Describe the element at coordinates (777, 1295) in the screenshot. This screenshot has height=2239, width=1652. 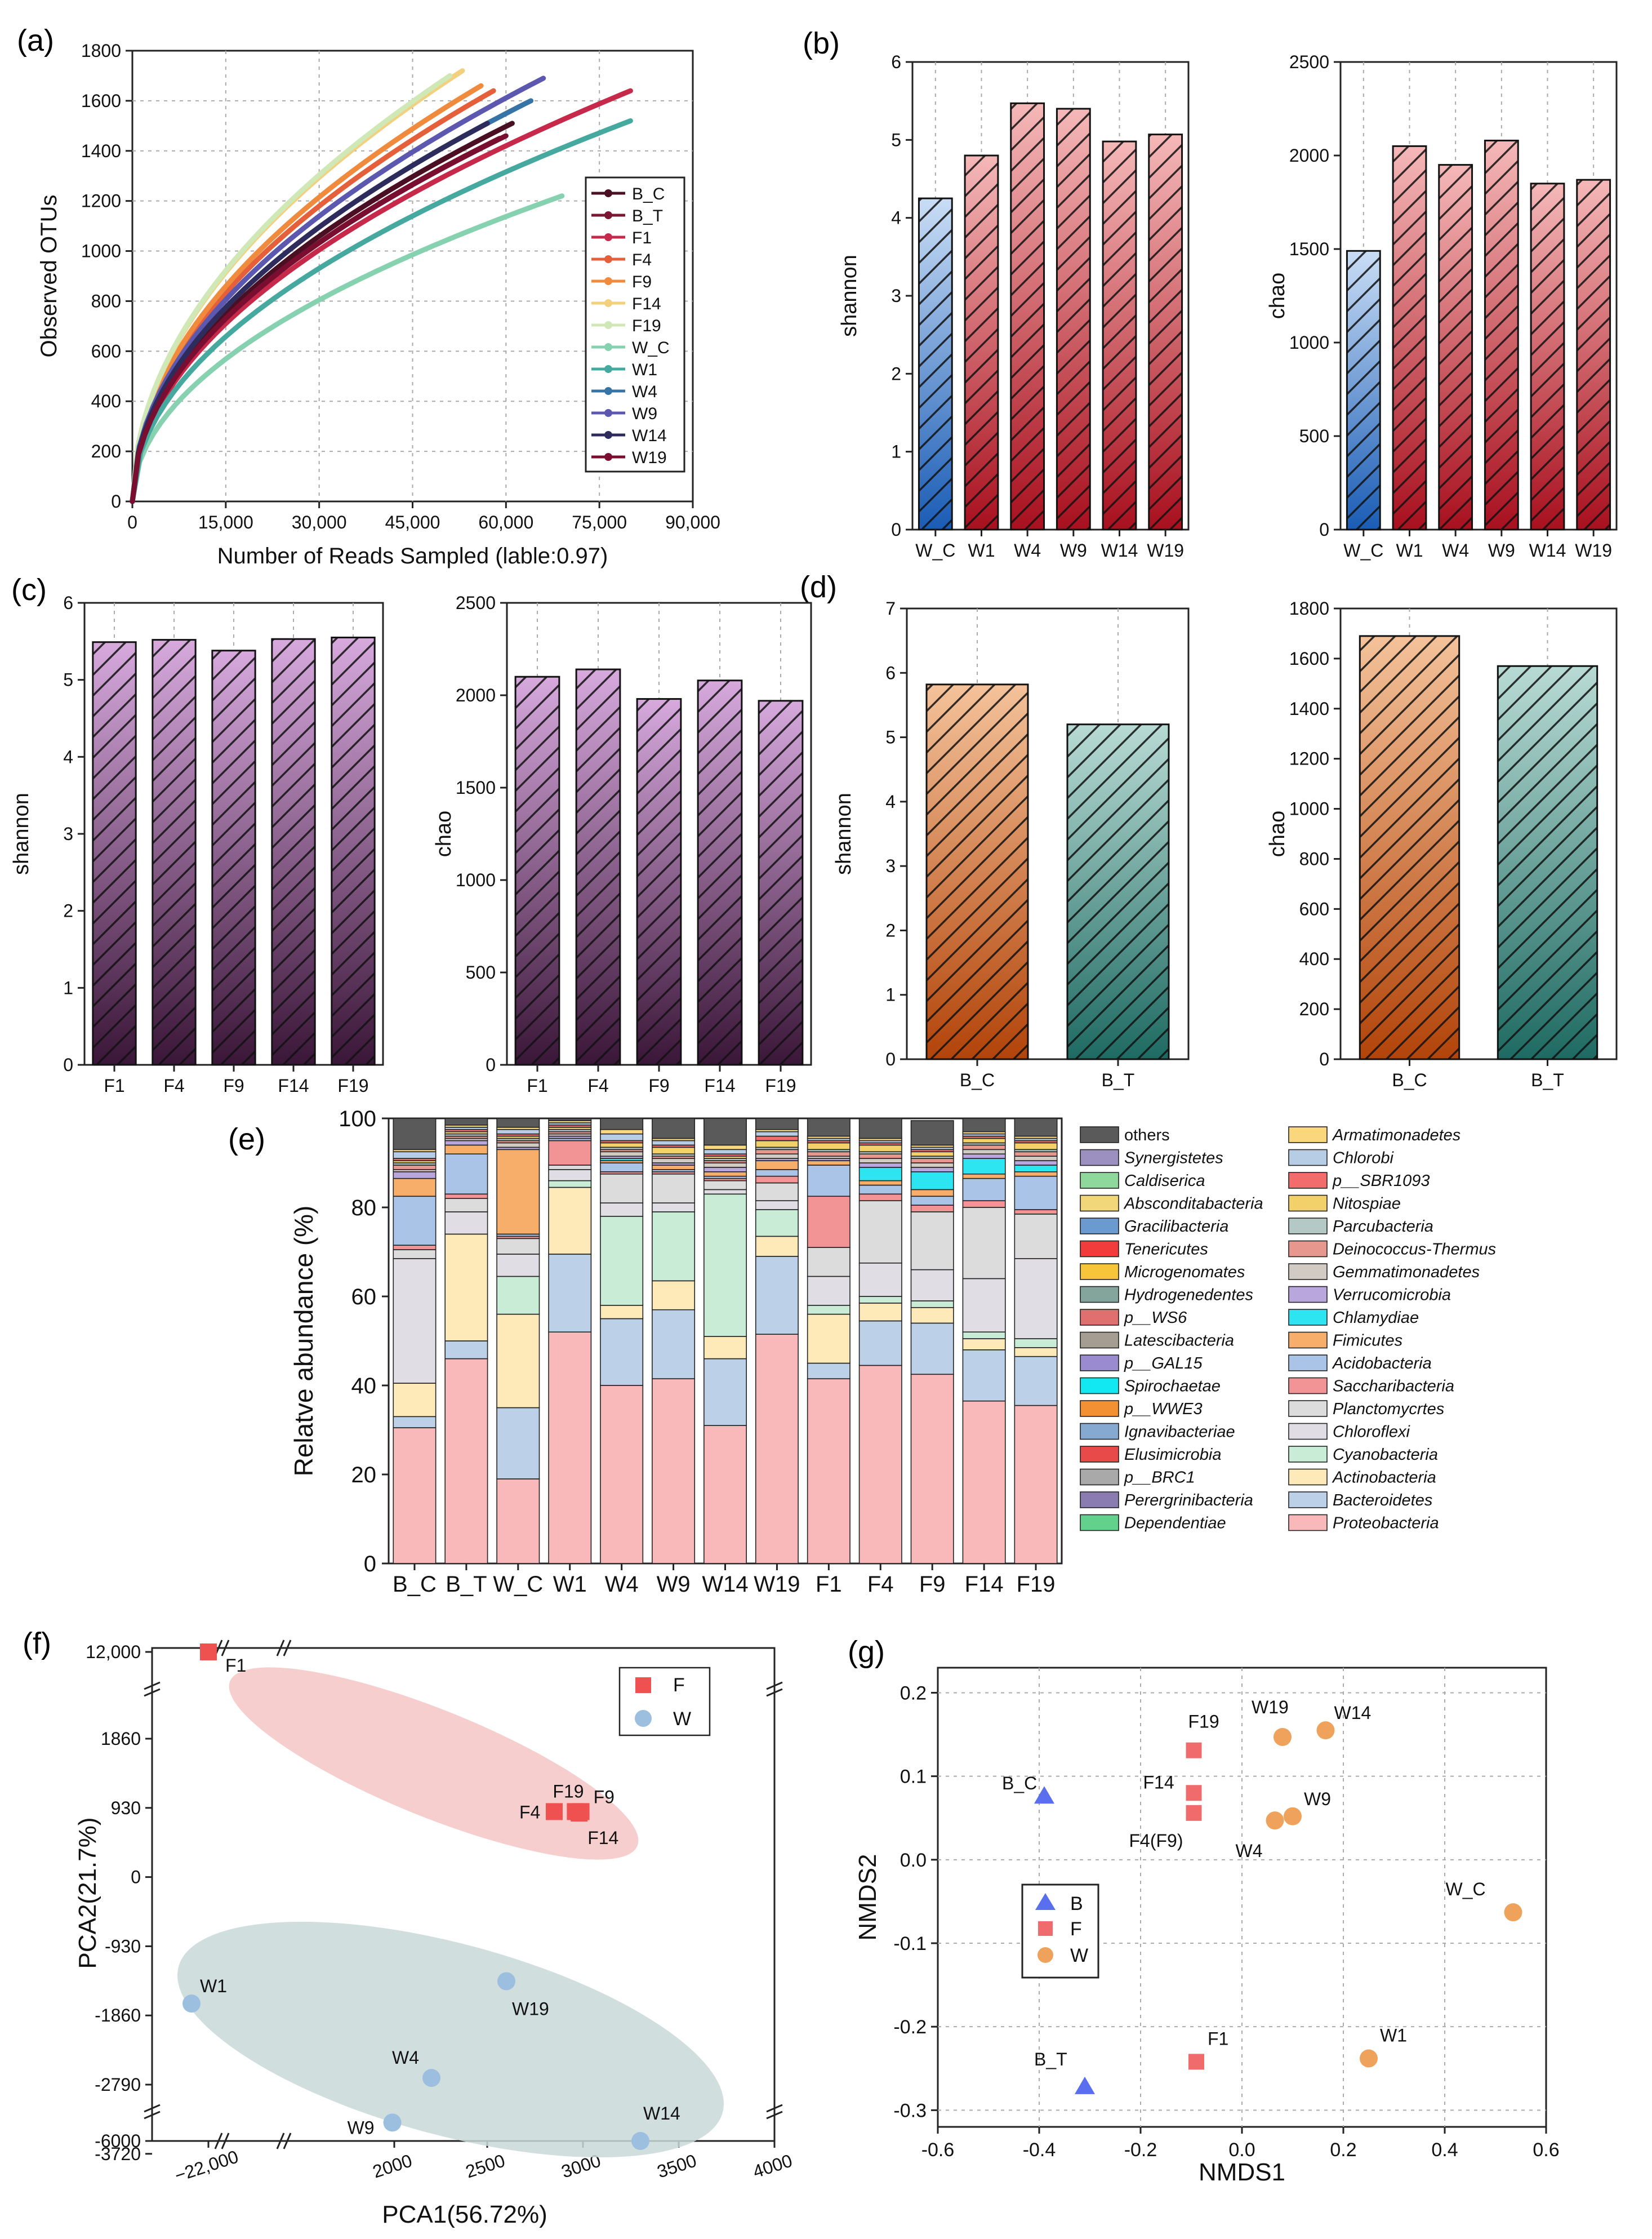
I see `segment-w19-bacteroidetes` at that location.